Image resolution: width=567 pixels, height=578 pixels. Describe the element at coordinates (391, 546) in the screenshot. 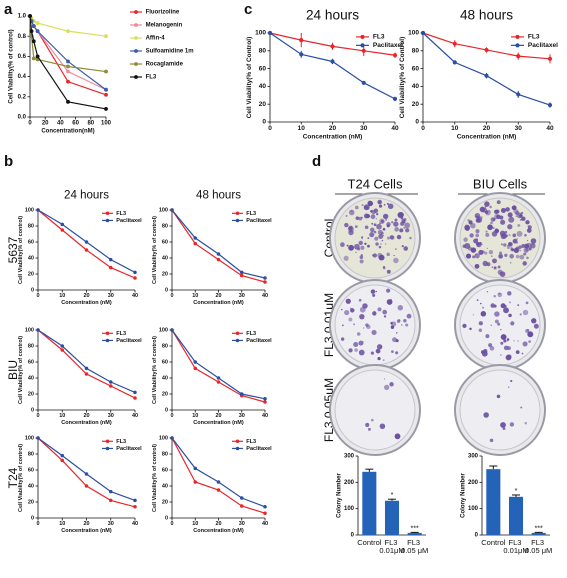

I see `x-tick-label: FL3 0.01μM` at that location.